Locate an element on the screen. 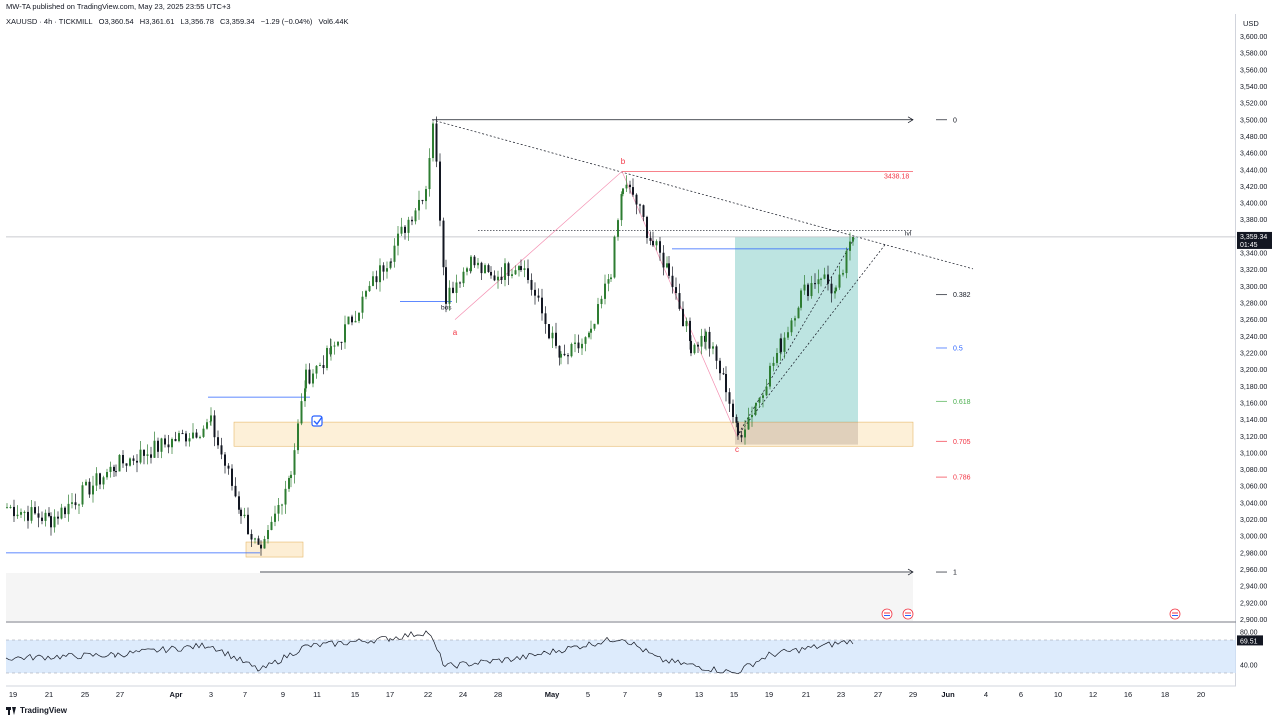 The width and height of the screenshot is (1280, 721). price-tick-label: 3,580.00 is located at coordinates (1253, 54).